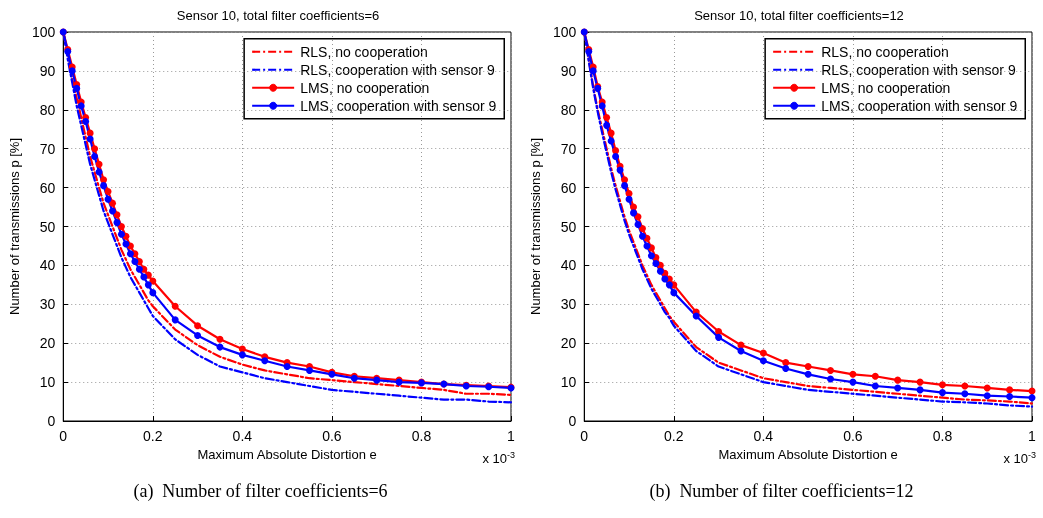 The width and height of the screenshot is (1043, 518). What do you see at coordinates (568, 226) in the screenshot?
I see `y-tick-label: 50` at bounding box center [568, 226].